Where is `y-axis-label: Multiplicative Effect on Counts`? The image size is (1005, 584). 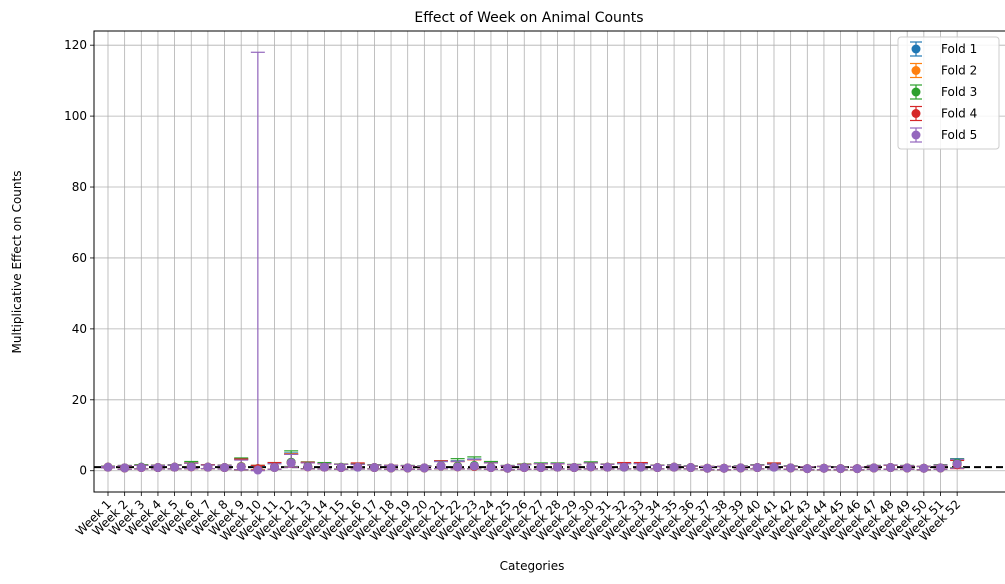
y-axis-label: Multiplicative Effect on Counts is located at coordinates (17, 262).